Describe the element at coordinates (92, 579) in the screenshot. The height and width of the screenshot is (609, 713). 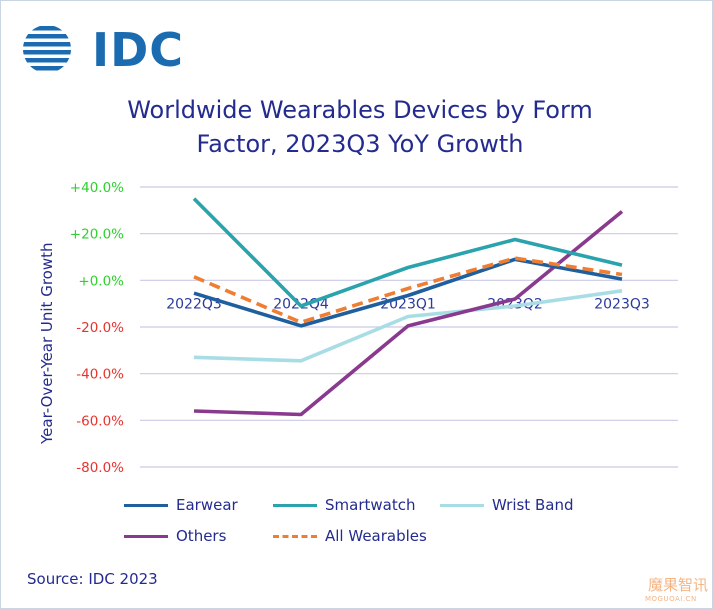
I see `source-note: Source: IDC 2023` at that location.